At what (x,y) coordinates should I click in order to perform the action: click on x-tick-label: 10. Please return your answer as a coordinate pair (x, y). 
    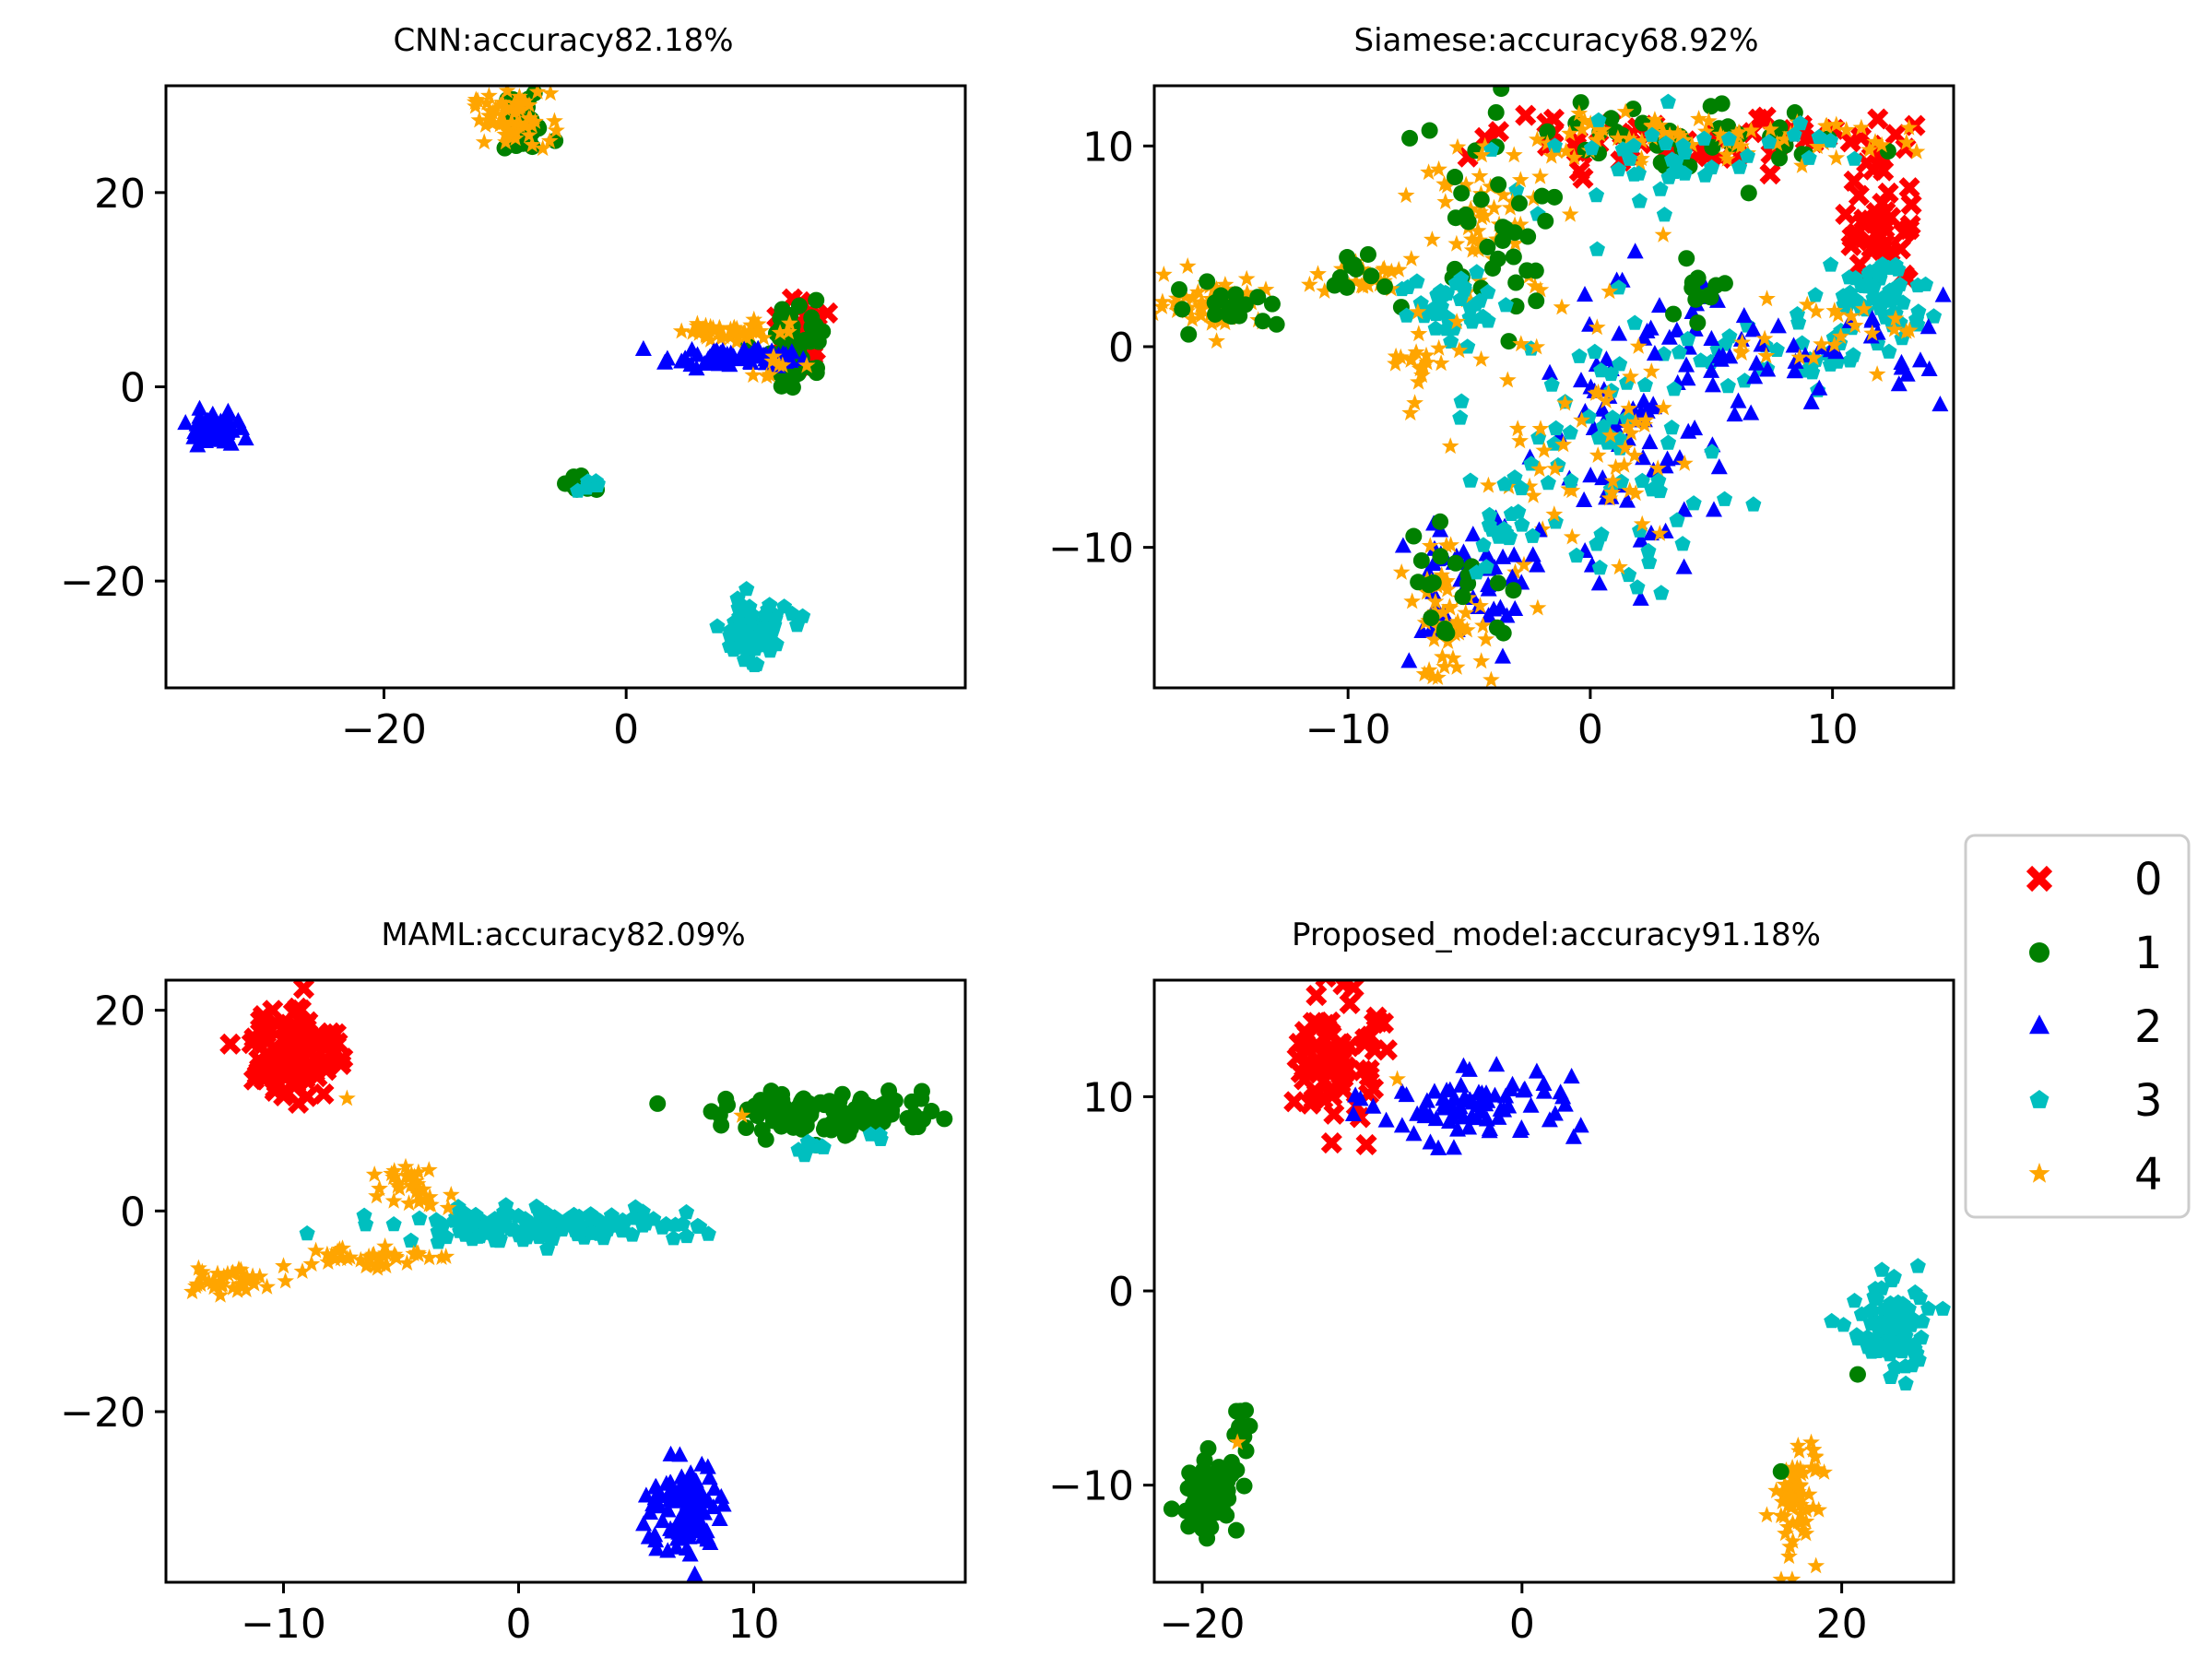
    Looking at the image, I should click on (754, 1624).